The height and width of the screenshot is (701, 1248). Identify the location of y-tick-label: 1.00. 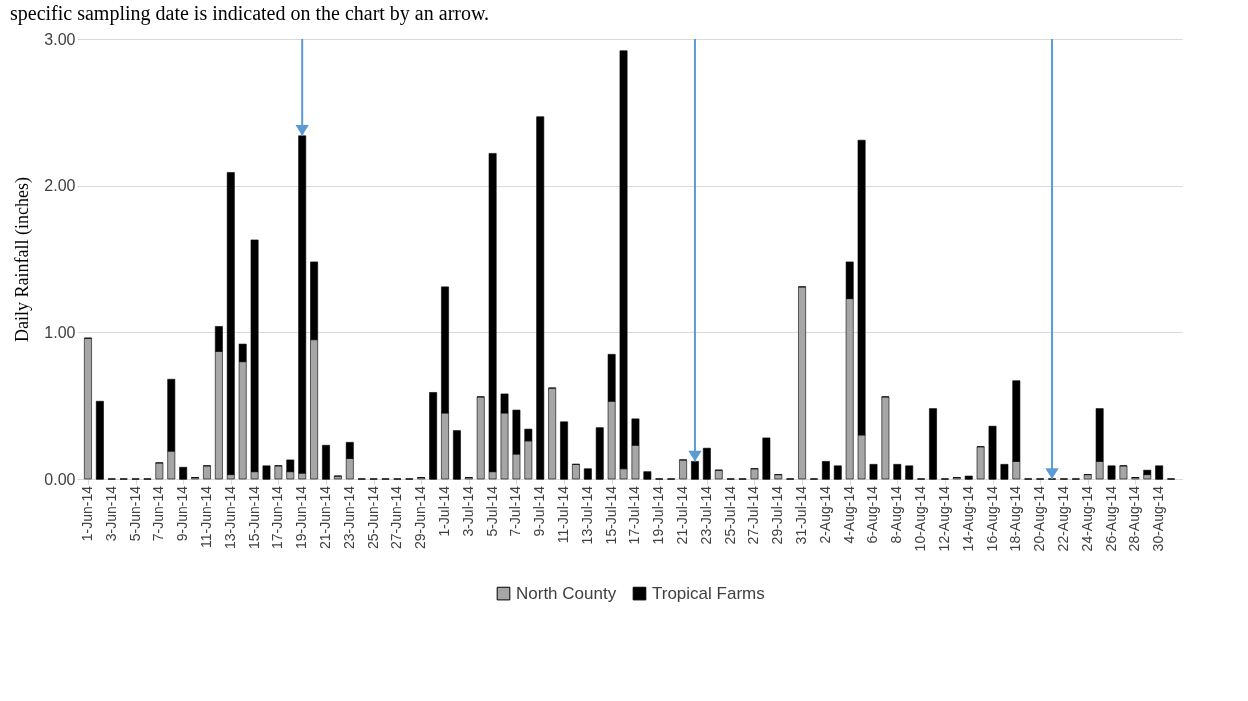
(60, 332).